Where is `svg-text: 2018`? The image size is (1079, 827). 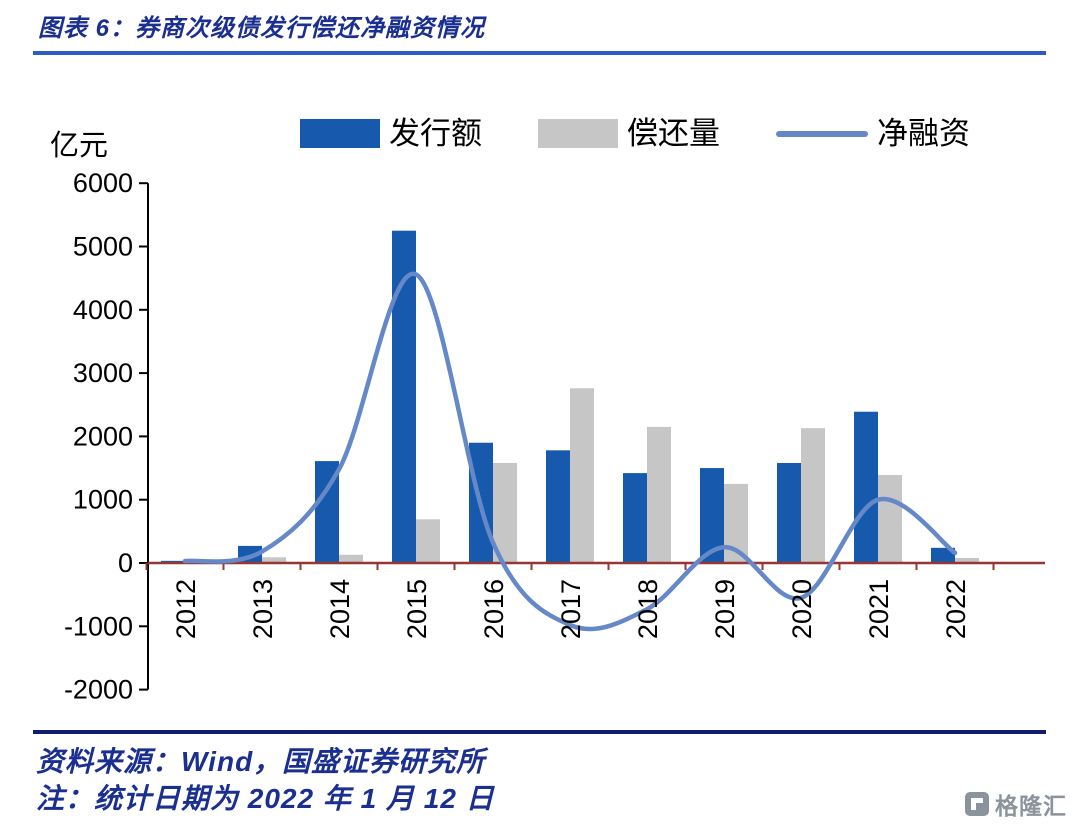 svg-text: 2018 is located at coordinates (648, 609).